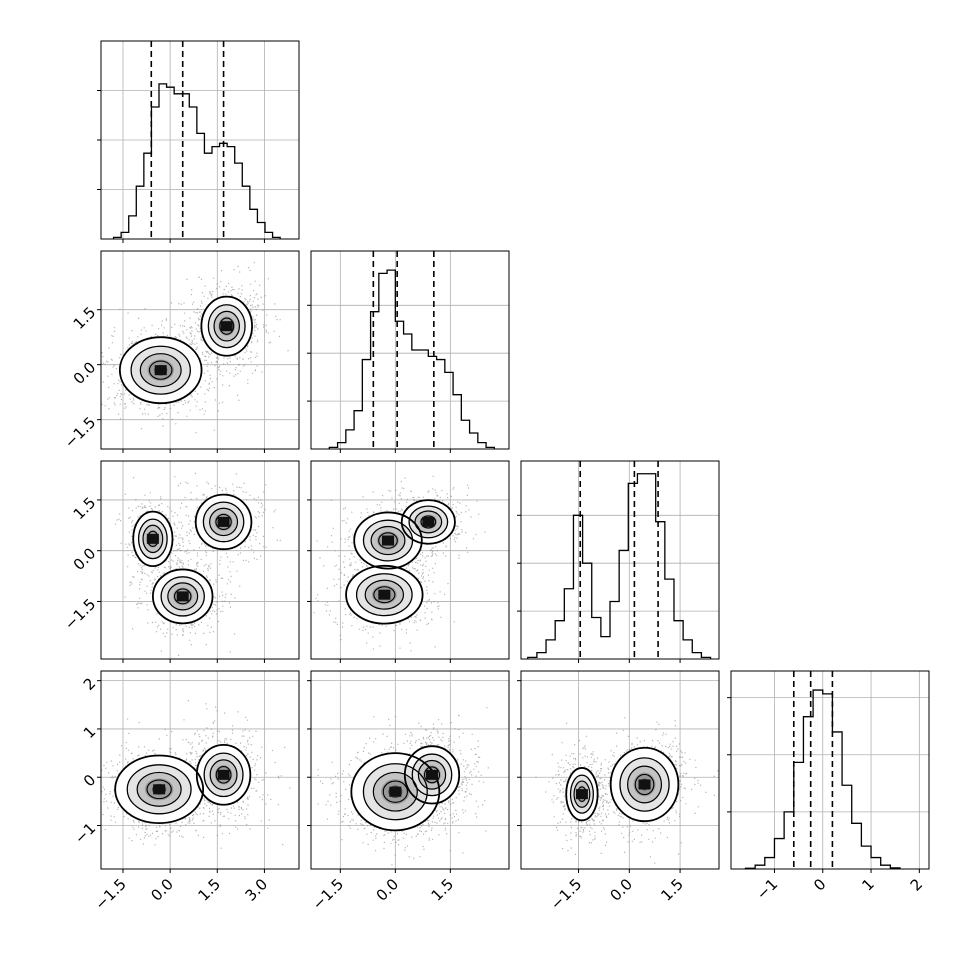 The image size is (970, 970). Describe the element at coordinates (110, 894) in the screenshot. I see `xtick-label: −1.5` at that location.